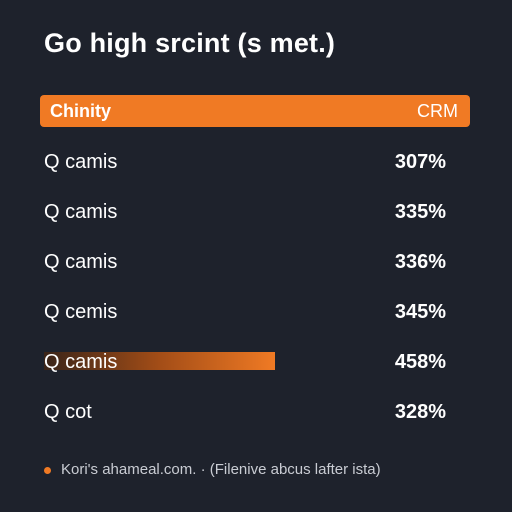 This screenshot has height=512, width=512. I want to click on table-header: Chinity CRM, so click(255, 111).